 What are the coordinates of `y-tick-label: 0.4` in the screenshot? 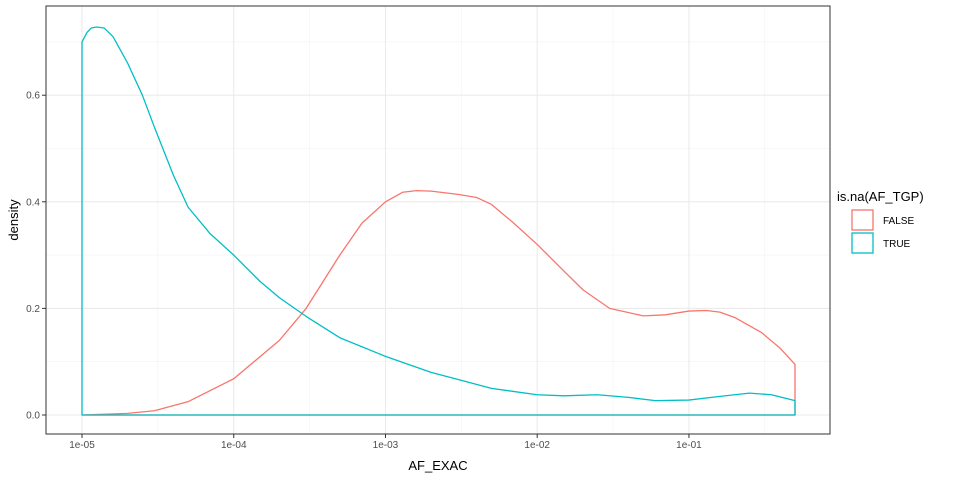 It's located at (33, 202).